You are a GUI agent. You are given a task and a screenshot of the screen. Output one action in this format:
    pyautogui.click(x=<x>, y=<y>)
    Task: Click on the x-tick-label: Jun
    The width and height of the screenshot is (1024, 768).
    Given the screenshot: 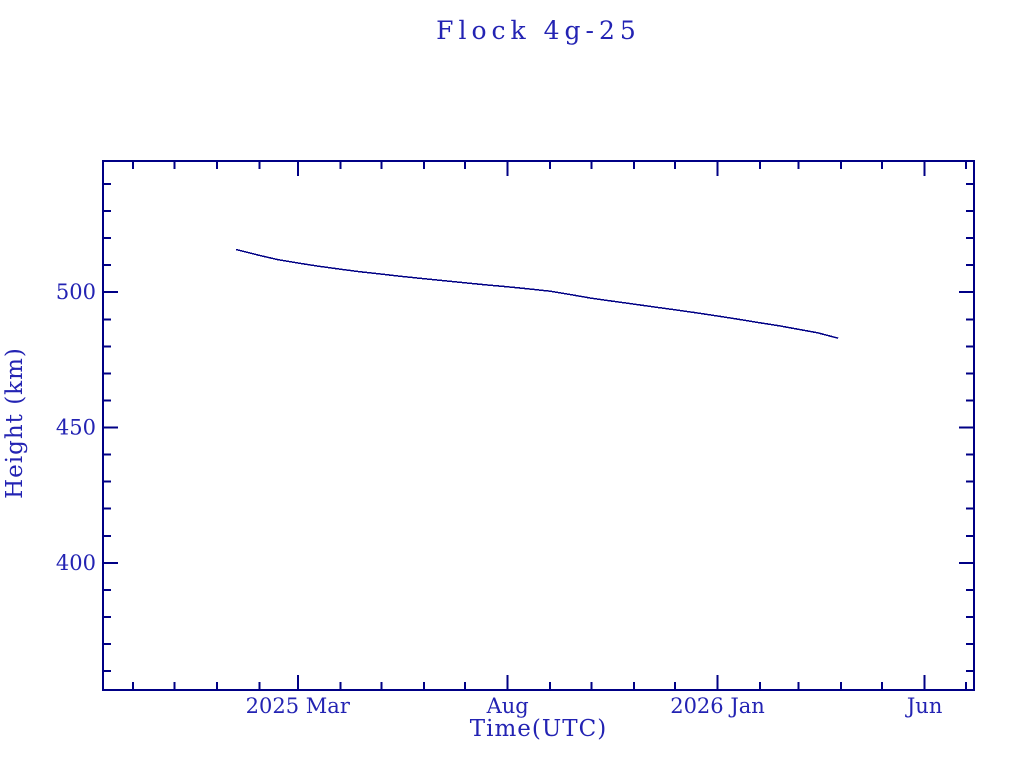 What is the action you would take?
    pyautogui.click(x=923, y=706)
    